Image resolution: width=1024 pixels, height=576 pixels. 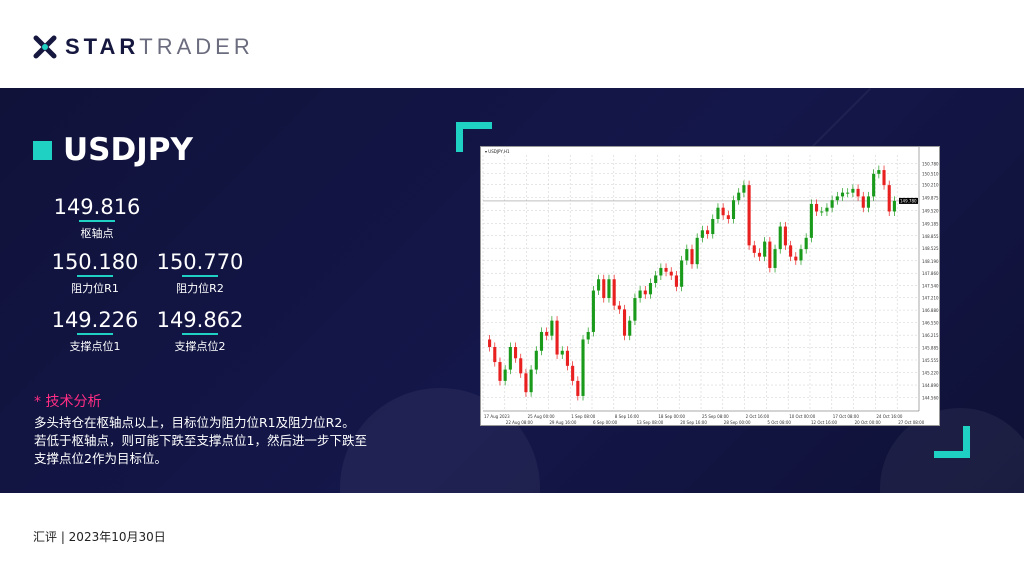 What do you see at coordinates (194, 422) in the screenshot?
I see `analysis-line: 多头持仓在枢轴点以上，目标位为阻力位R1及阻力位R2。` at bounding box center [194, 422].